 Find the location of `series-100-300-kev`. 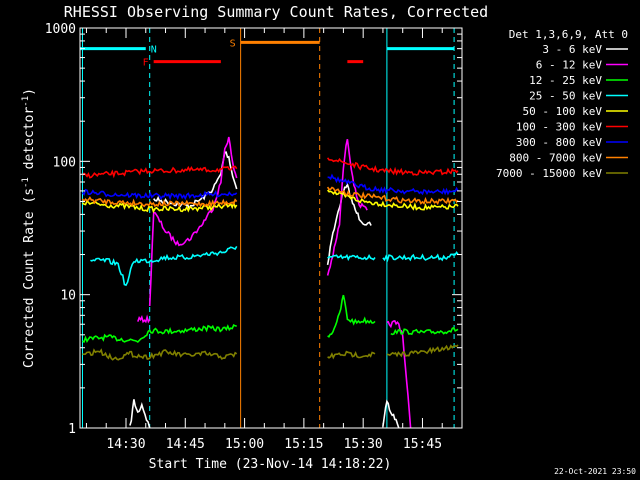

series-100-300-kev is located at coordinates (270, 168).